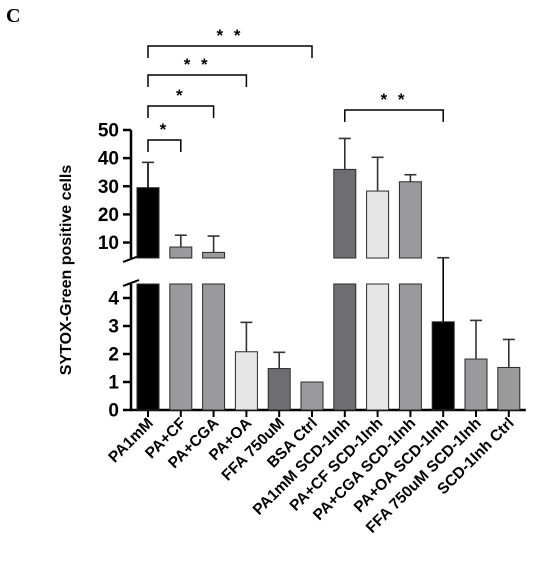  Describe the element at coordinates (114, 271) in the screenshot. I see `y-ticks: 0 1 2 3 4 10 20 30 40 50` at that location.